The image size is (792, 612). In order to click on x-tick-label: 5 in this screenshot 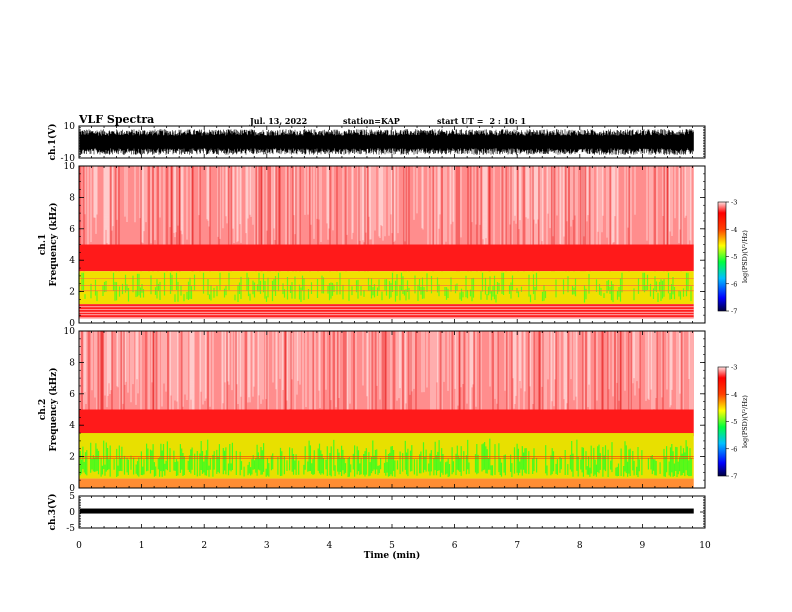, I will do `click(392, 546)`.